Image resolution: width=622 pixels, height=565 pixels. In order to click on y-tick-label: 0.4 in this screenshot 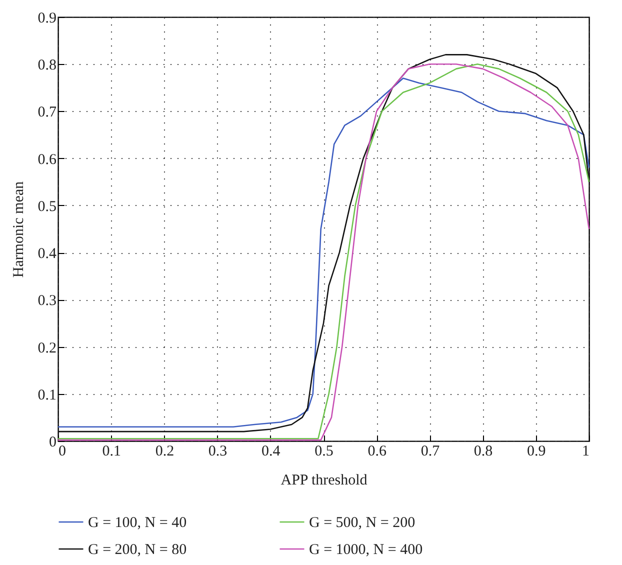, I will do `click(47, 254)`.